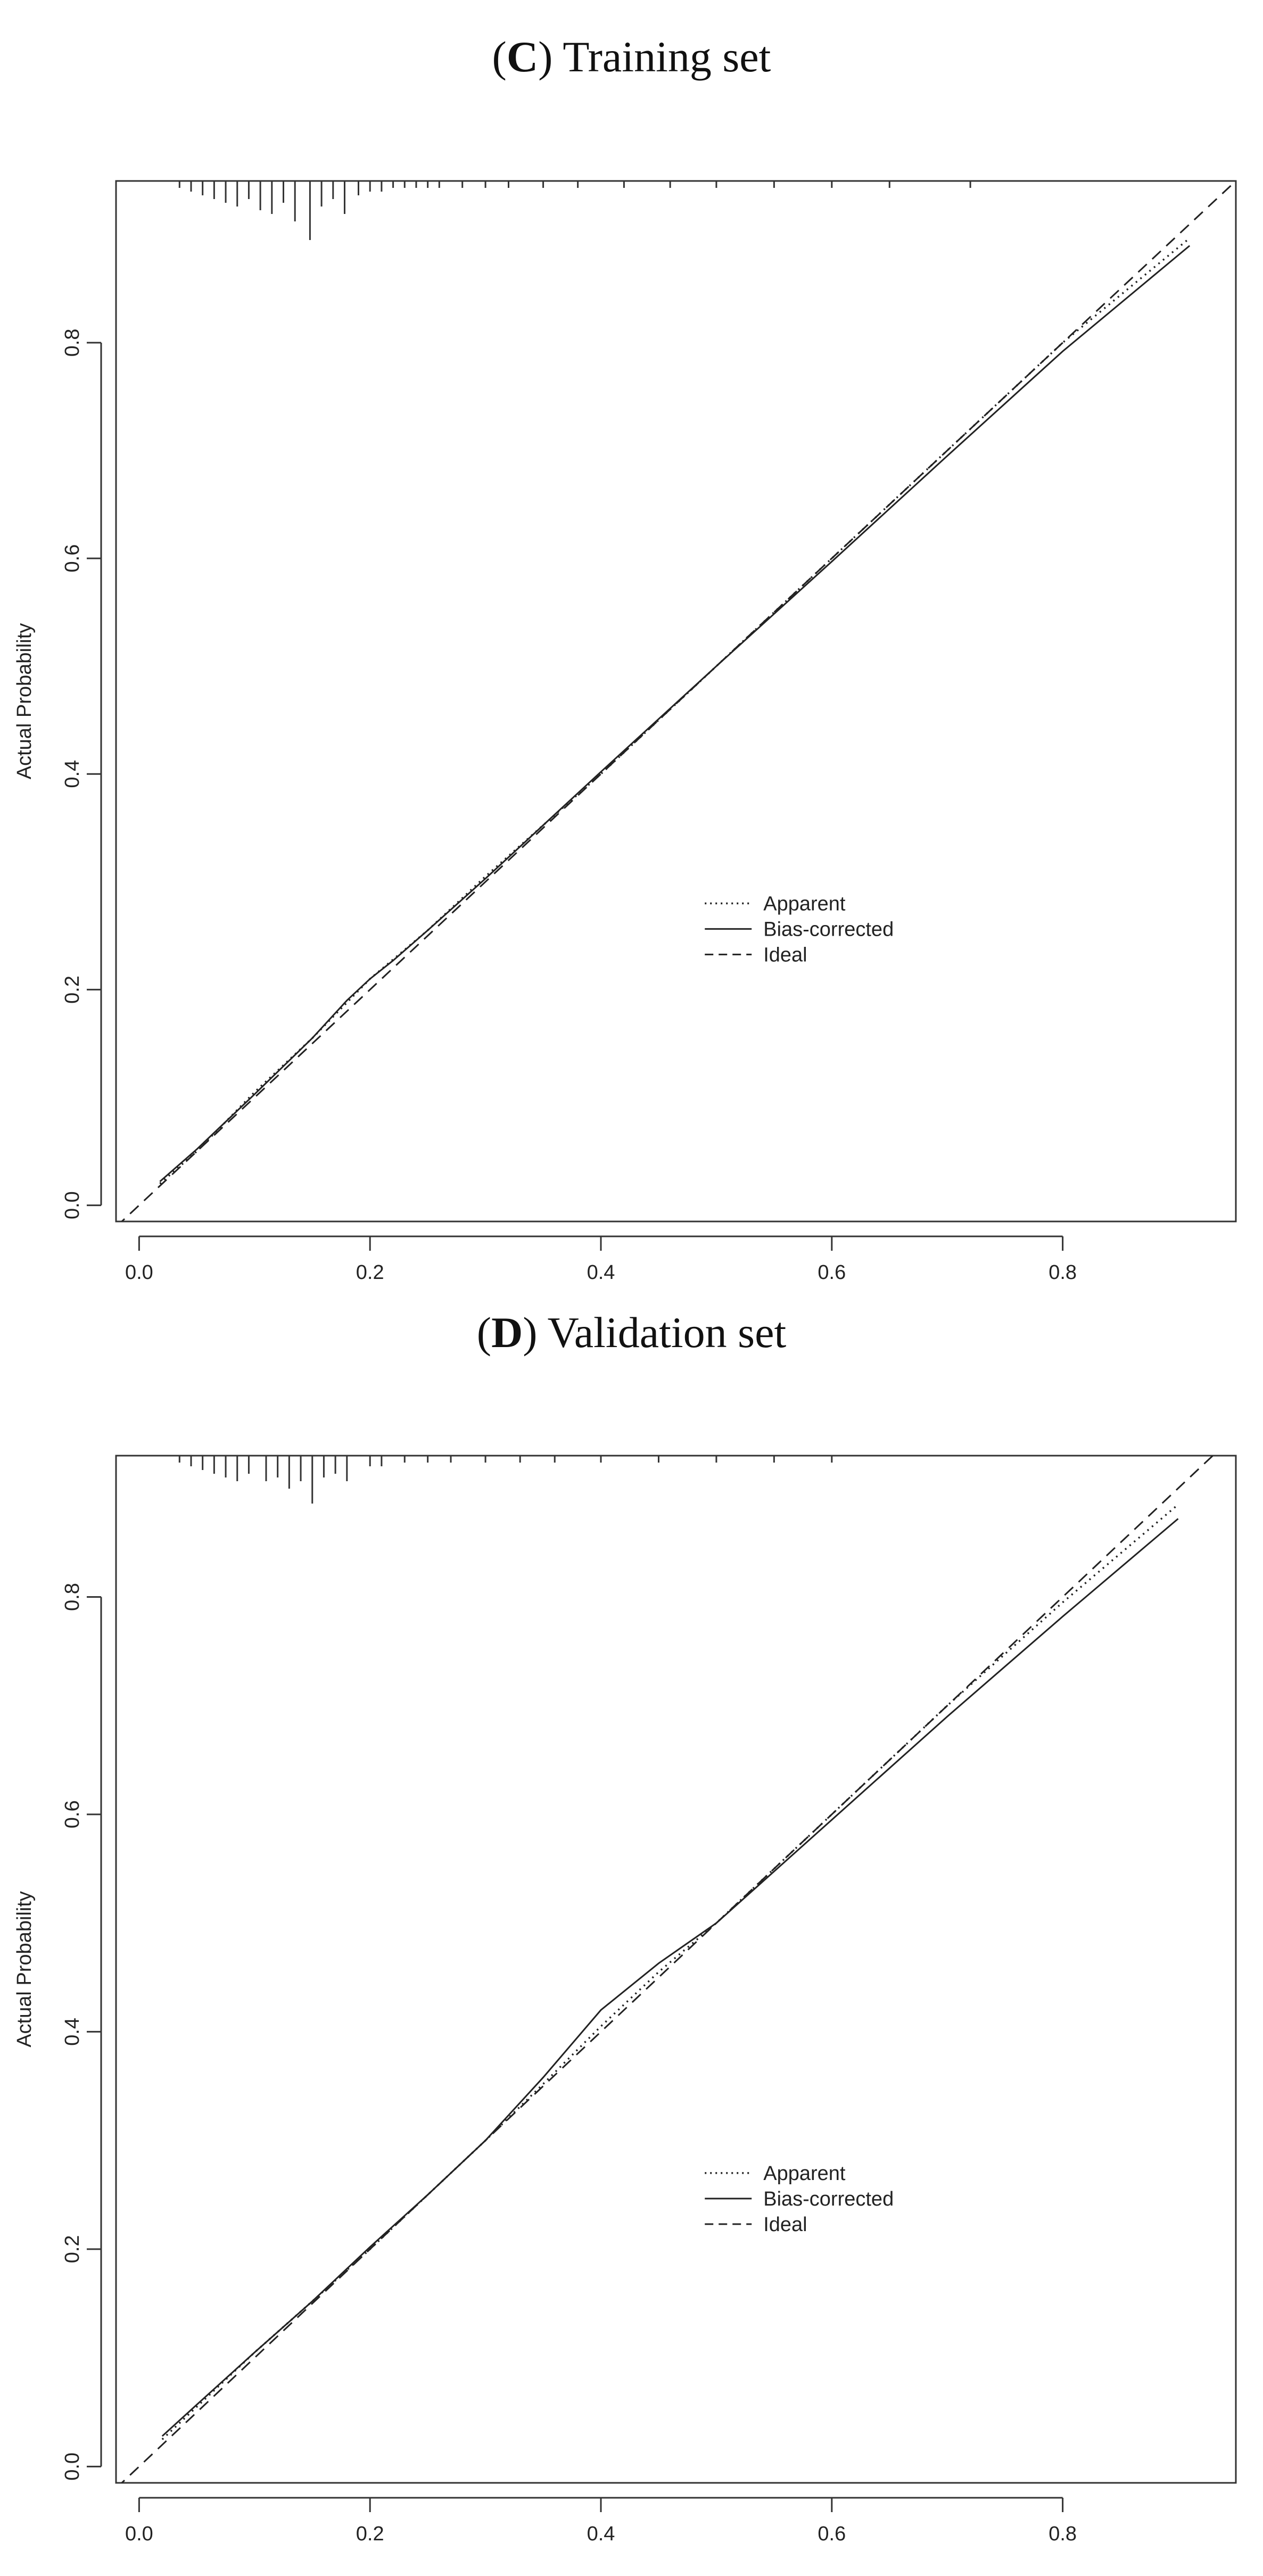 The width and height of the screenshot is (1263, 2576). I want to click on panel-title-c: (C) Training set, so click(631, 57).